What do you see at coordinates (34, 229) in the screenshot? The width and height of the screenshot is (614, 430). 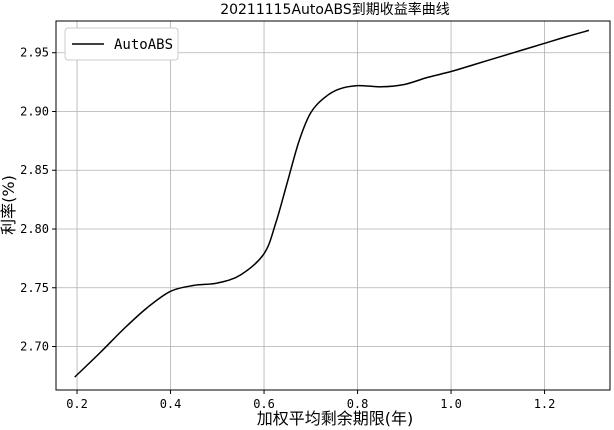 I see `y-tick-label: 2.80` at bounding box center [34, 229].